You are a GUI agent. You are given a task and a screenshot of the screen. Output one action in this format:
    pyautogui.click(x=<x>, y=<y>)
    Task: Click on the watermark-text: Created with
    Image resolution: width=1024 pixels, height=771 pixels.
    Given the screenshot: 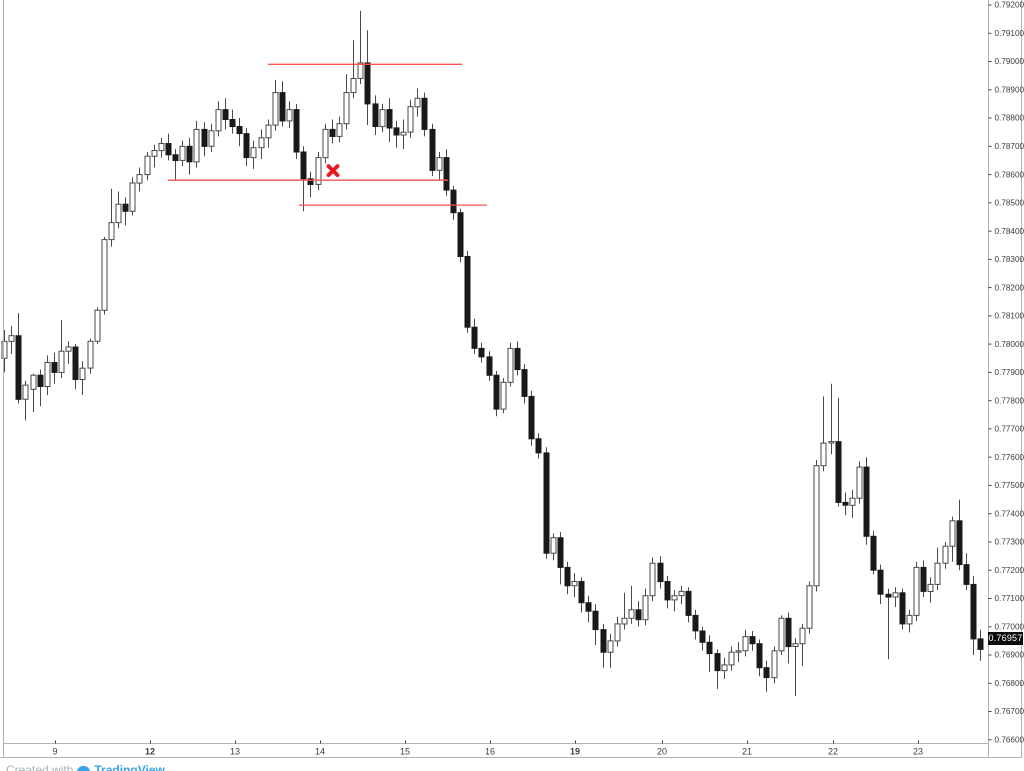 What is the action you would take?
    pyautogui.click(x=40, y=767)
    